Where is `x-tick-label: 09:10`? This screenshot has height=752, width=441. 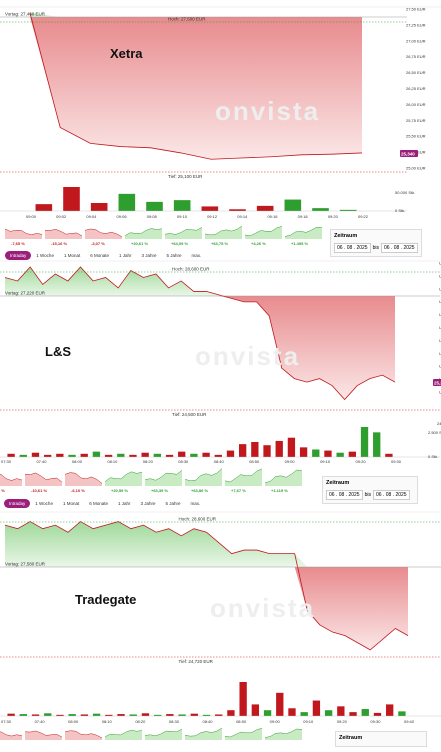
x-tick-label: 09:10 is located at coordinates (182, 216).